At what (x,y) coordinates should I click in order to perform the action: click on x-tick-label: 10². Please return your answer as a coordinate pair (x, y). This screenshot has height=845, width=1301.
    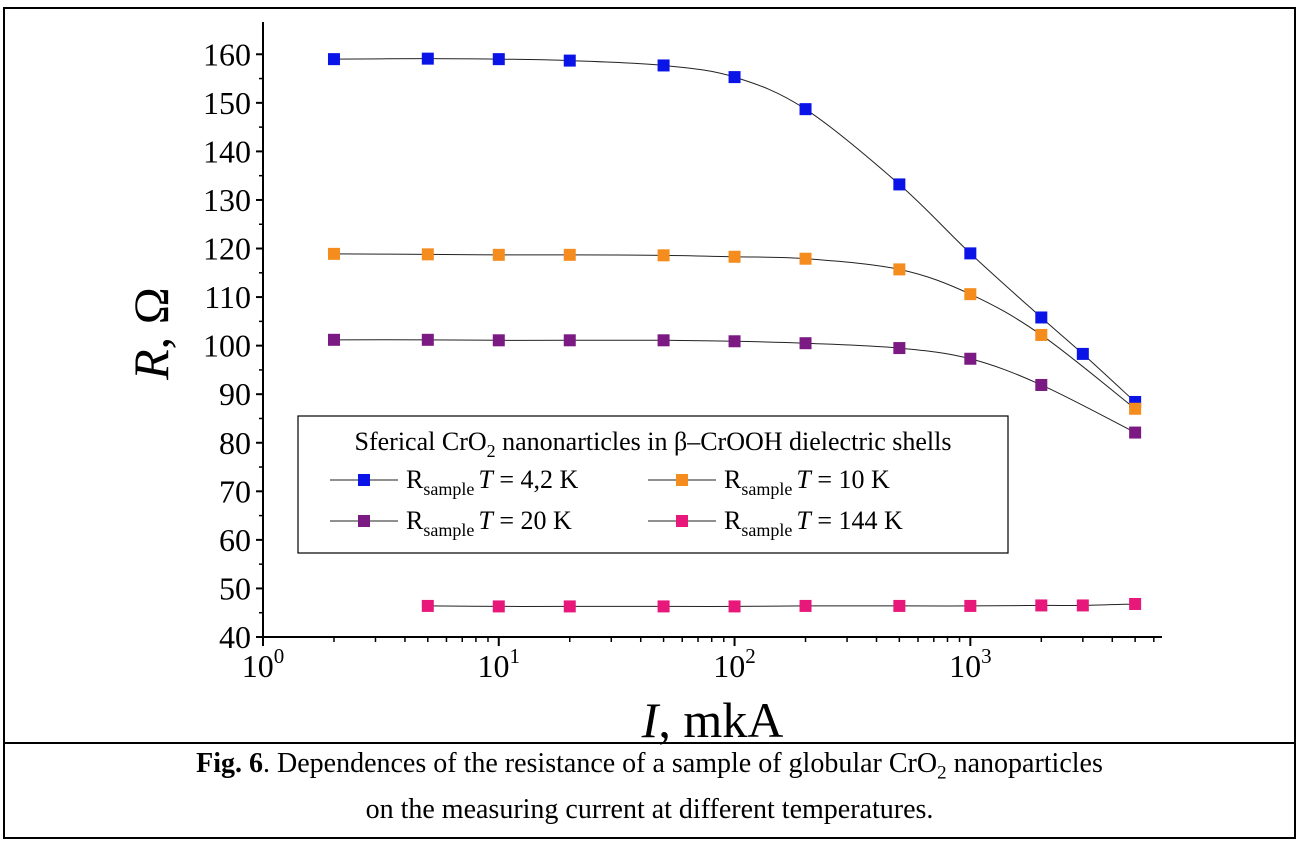
    Looking at the image, I should click on (734, 664).